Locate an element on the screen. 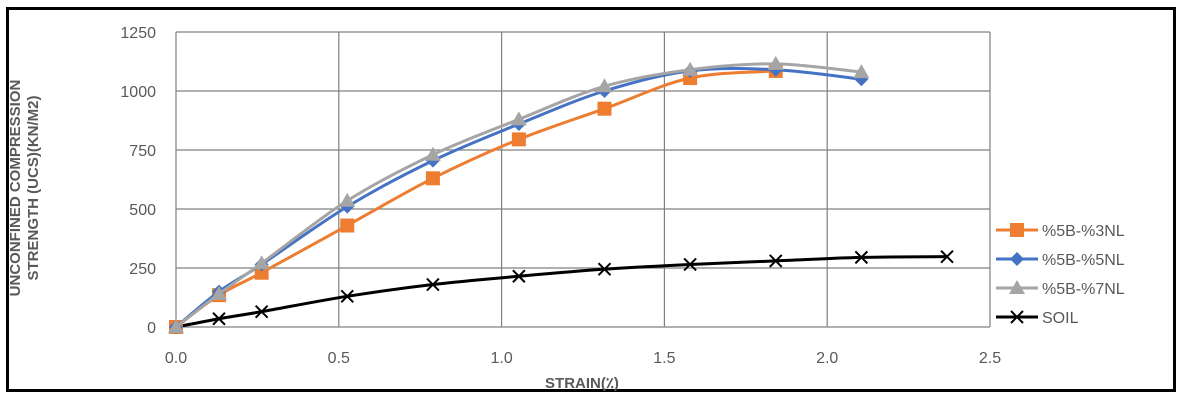 Image resolution: width=1188 pixels, height=402 pixels. x-axis-ticks: 0.0 0.5 1.0 1.5 2.0 2.5 is located at coordinates (583, 358).